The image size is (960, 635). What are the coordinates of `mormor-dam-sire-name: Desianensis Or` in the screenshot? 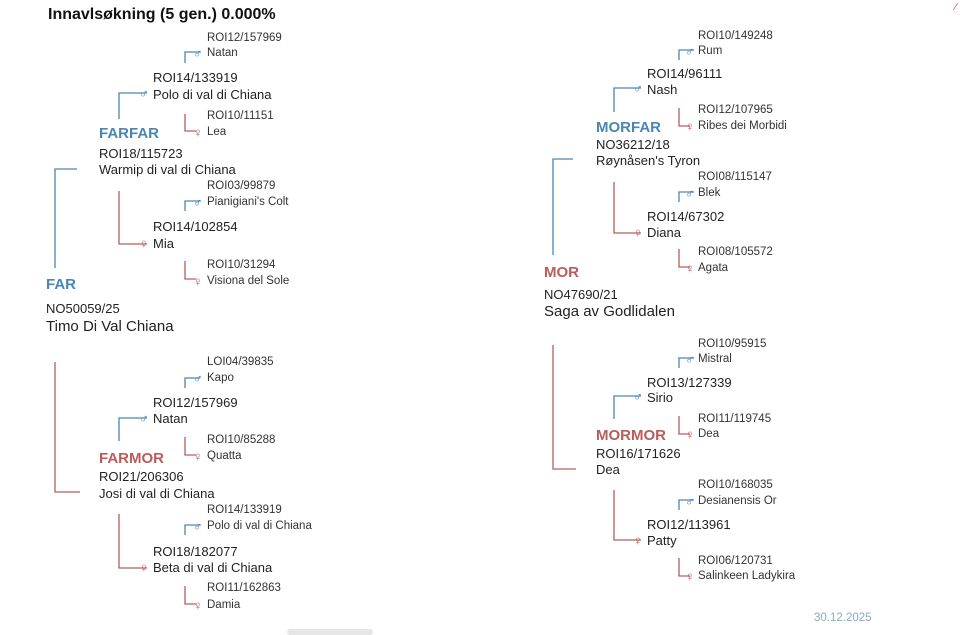 It's located at (737, 501).